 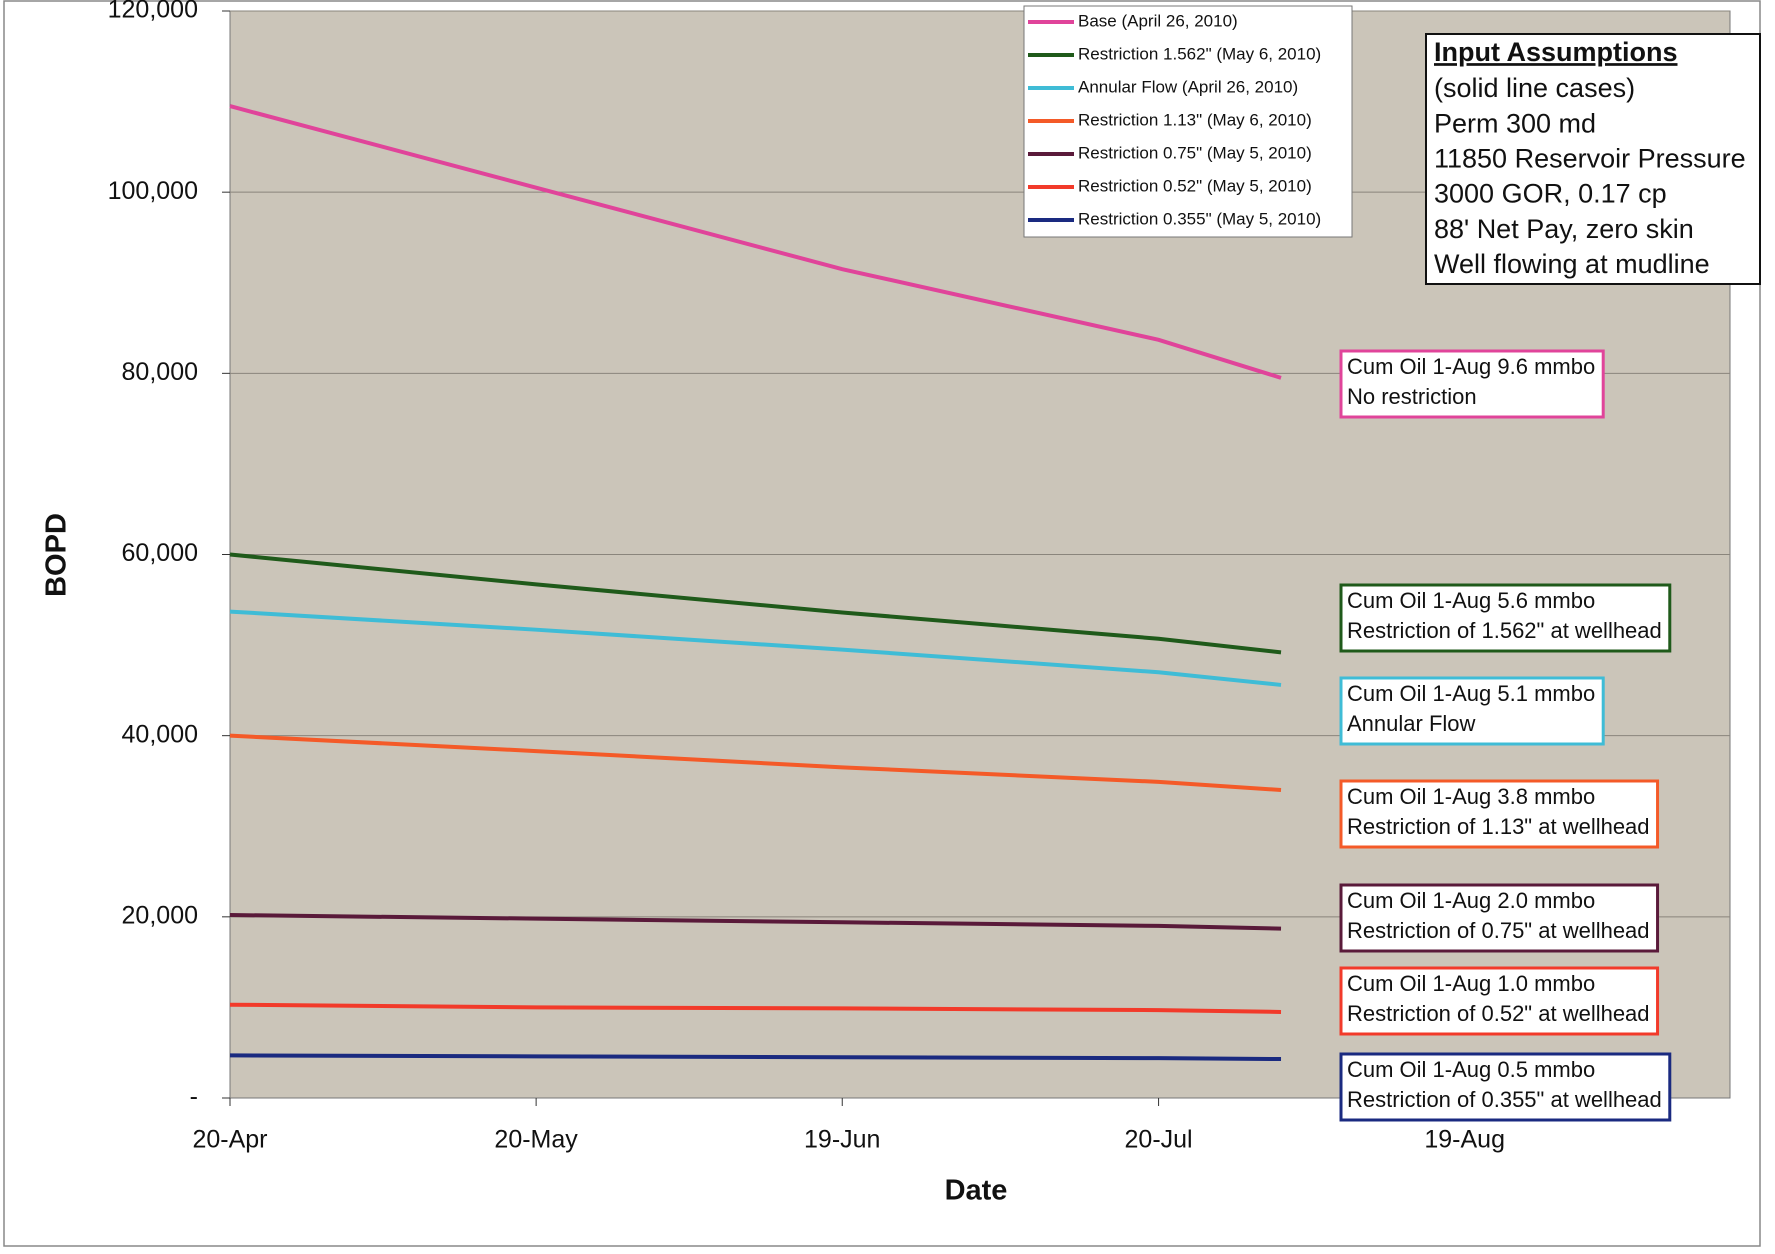 What do you see at coordinates (1199, 218) in the screenshot?
I see `legend-label: Restriction 0.355" (May 5, 2010)` at bounding box center [1199, 218].